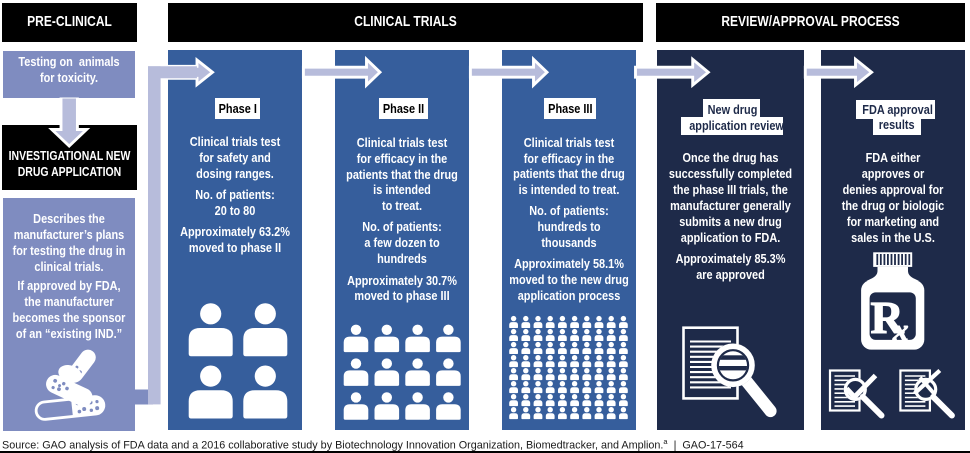 This screenshot has height=453, width=970. What do you see at coordinates (900, 329) in the screenshot?
I see `svg-text: x` at bounding box center [900, 329].